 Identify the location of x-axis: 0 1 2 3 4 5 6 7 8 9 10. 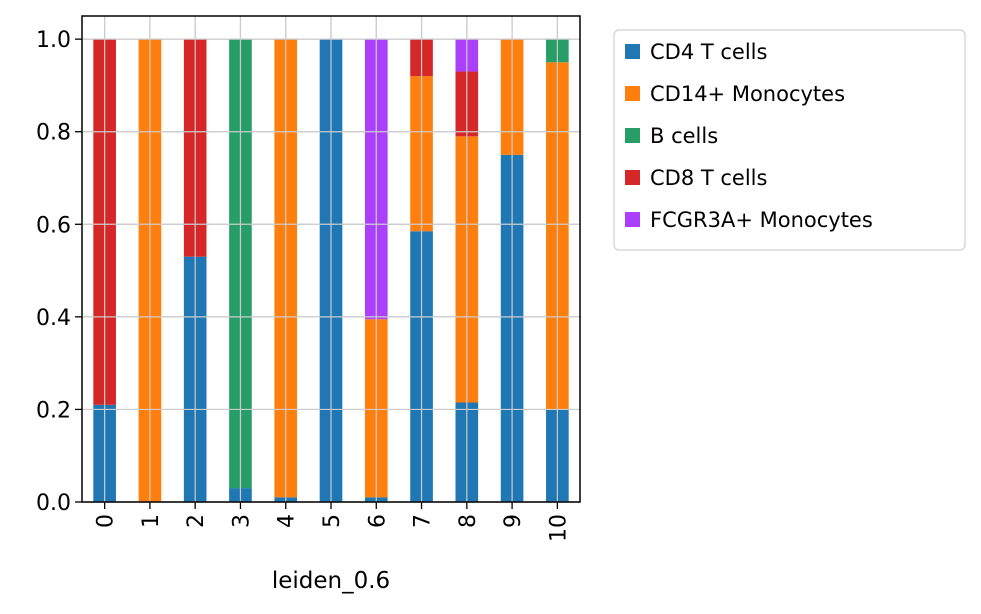
(332, 522).